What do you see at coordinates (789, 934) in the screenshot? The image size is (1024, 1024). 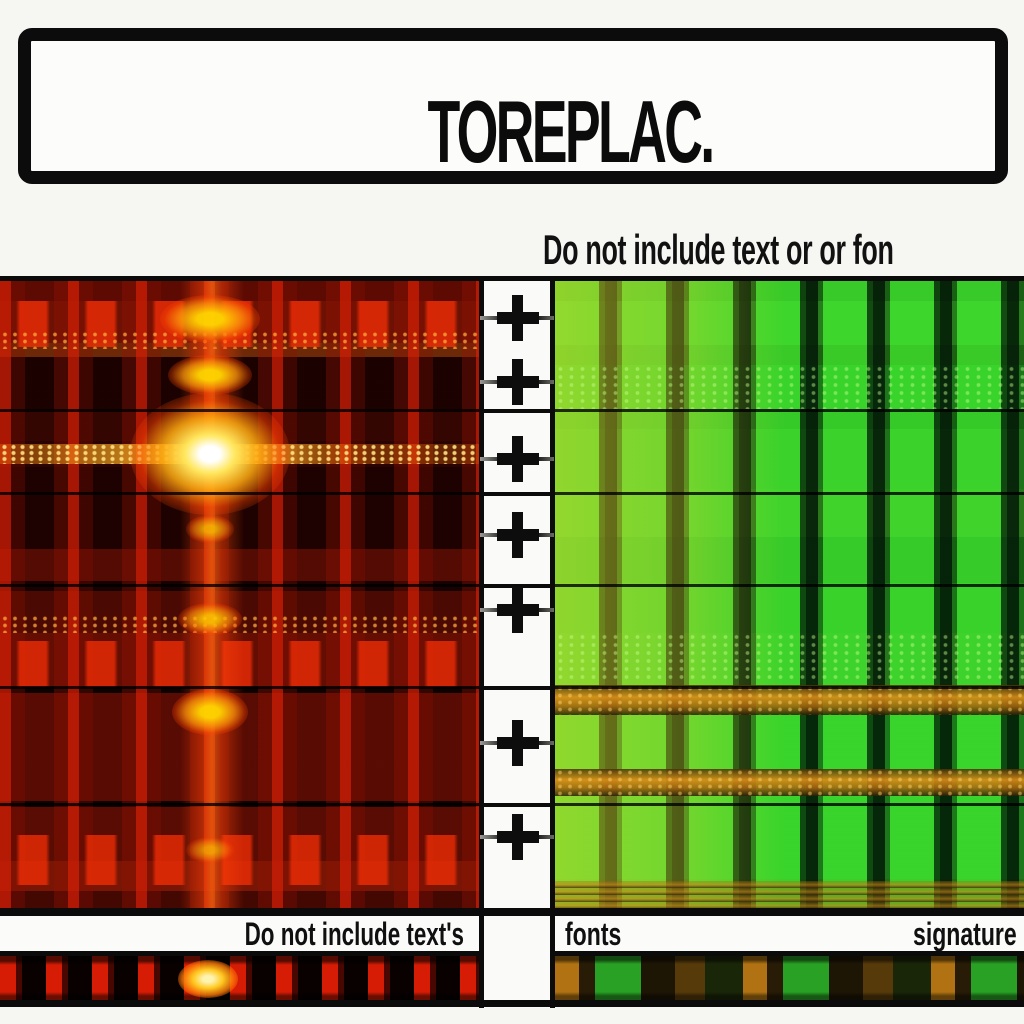 I see `footer-right-label-bar: fonts signature` at bounding box center [789, 934].